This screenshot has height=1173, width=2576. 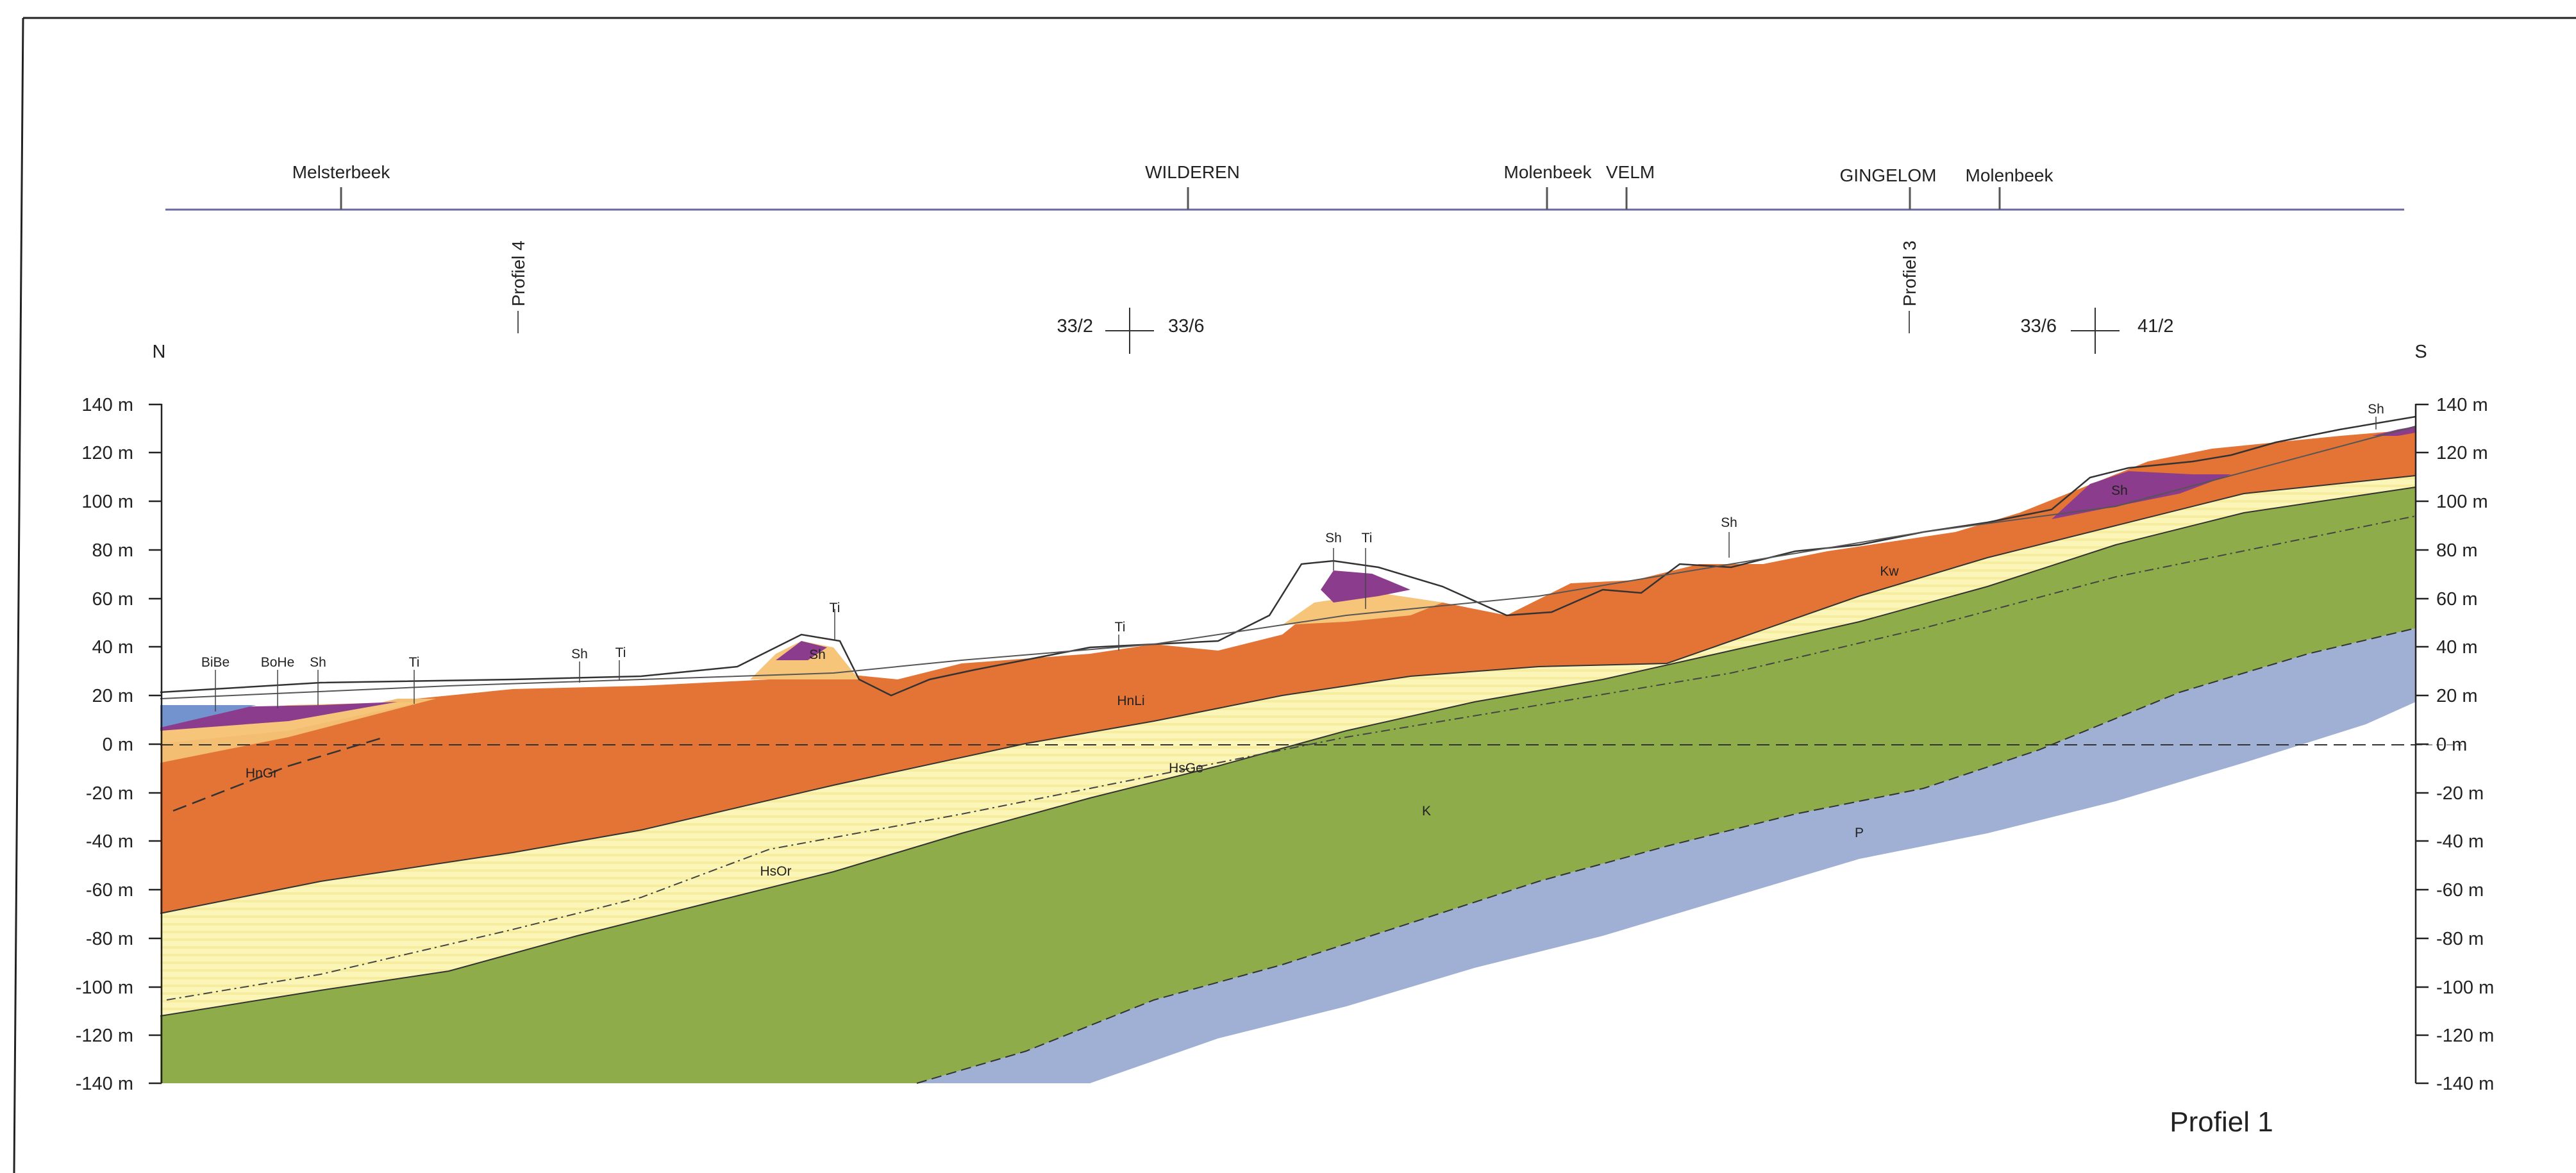 What do you see at coordinates (109, 890) in the screenshot?
I see `left-tick-label: -60 m` at bounding box center [109, 890].